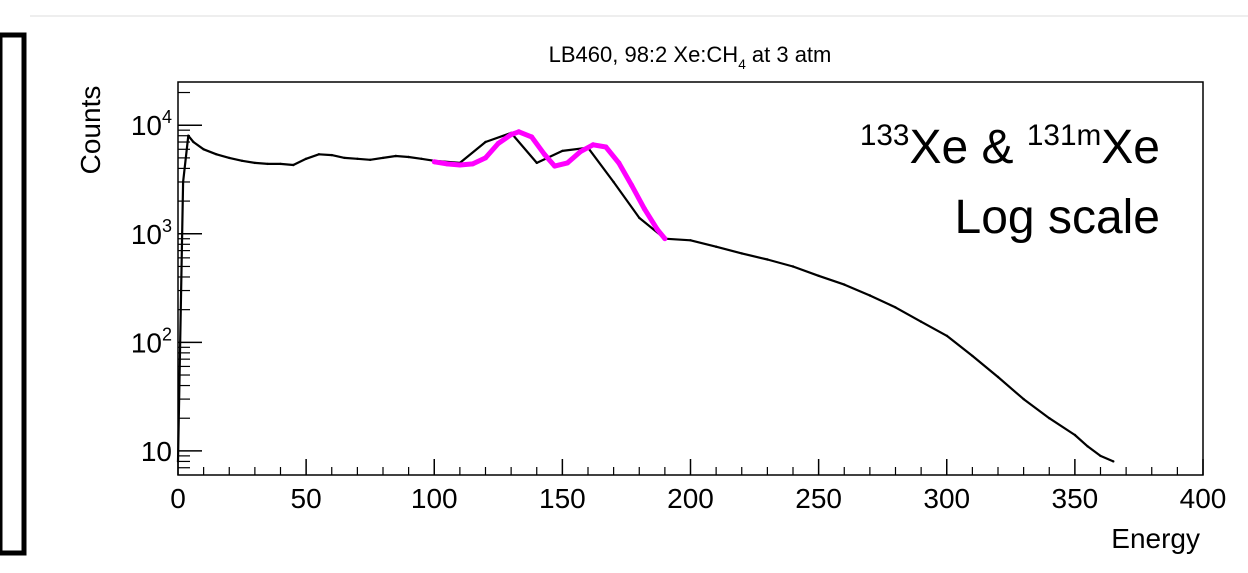  Describe the element at coordinates (789, 54) in the screenshot. I see `chart-title-suffix: at 3 atm` at that location.